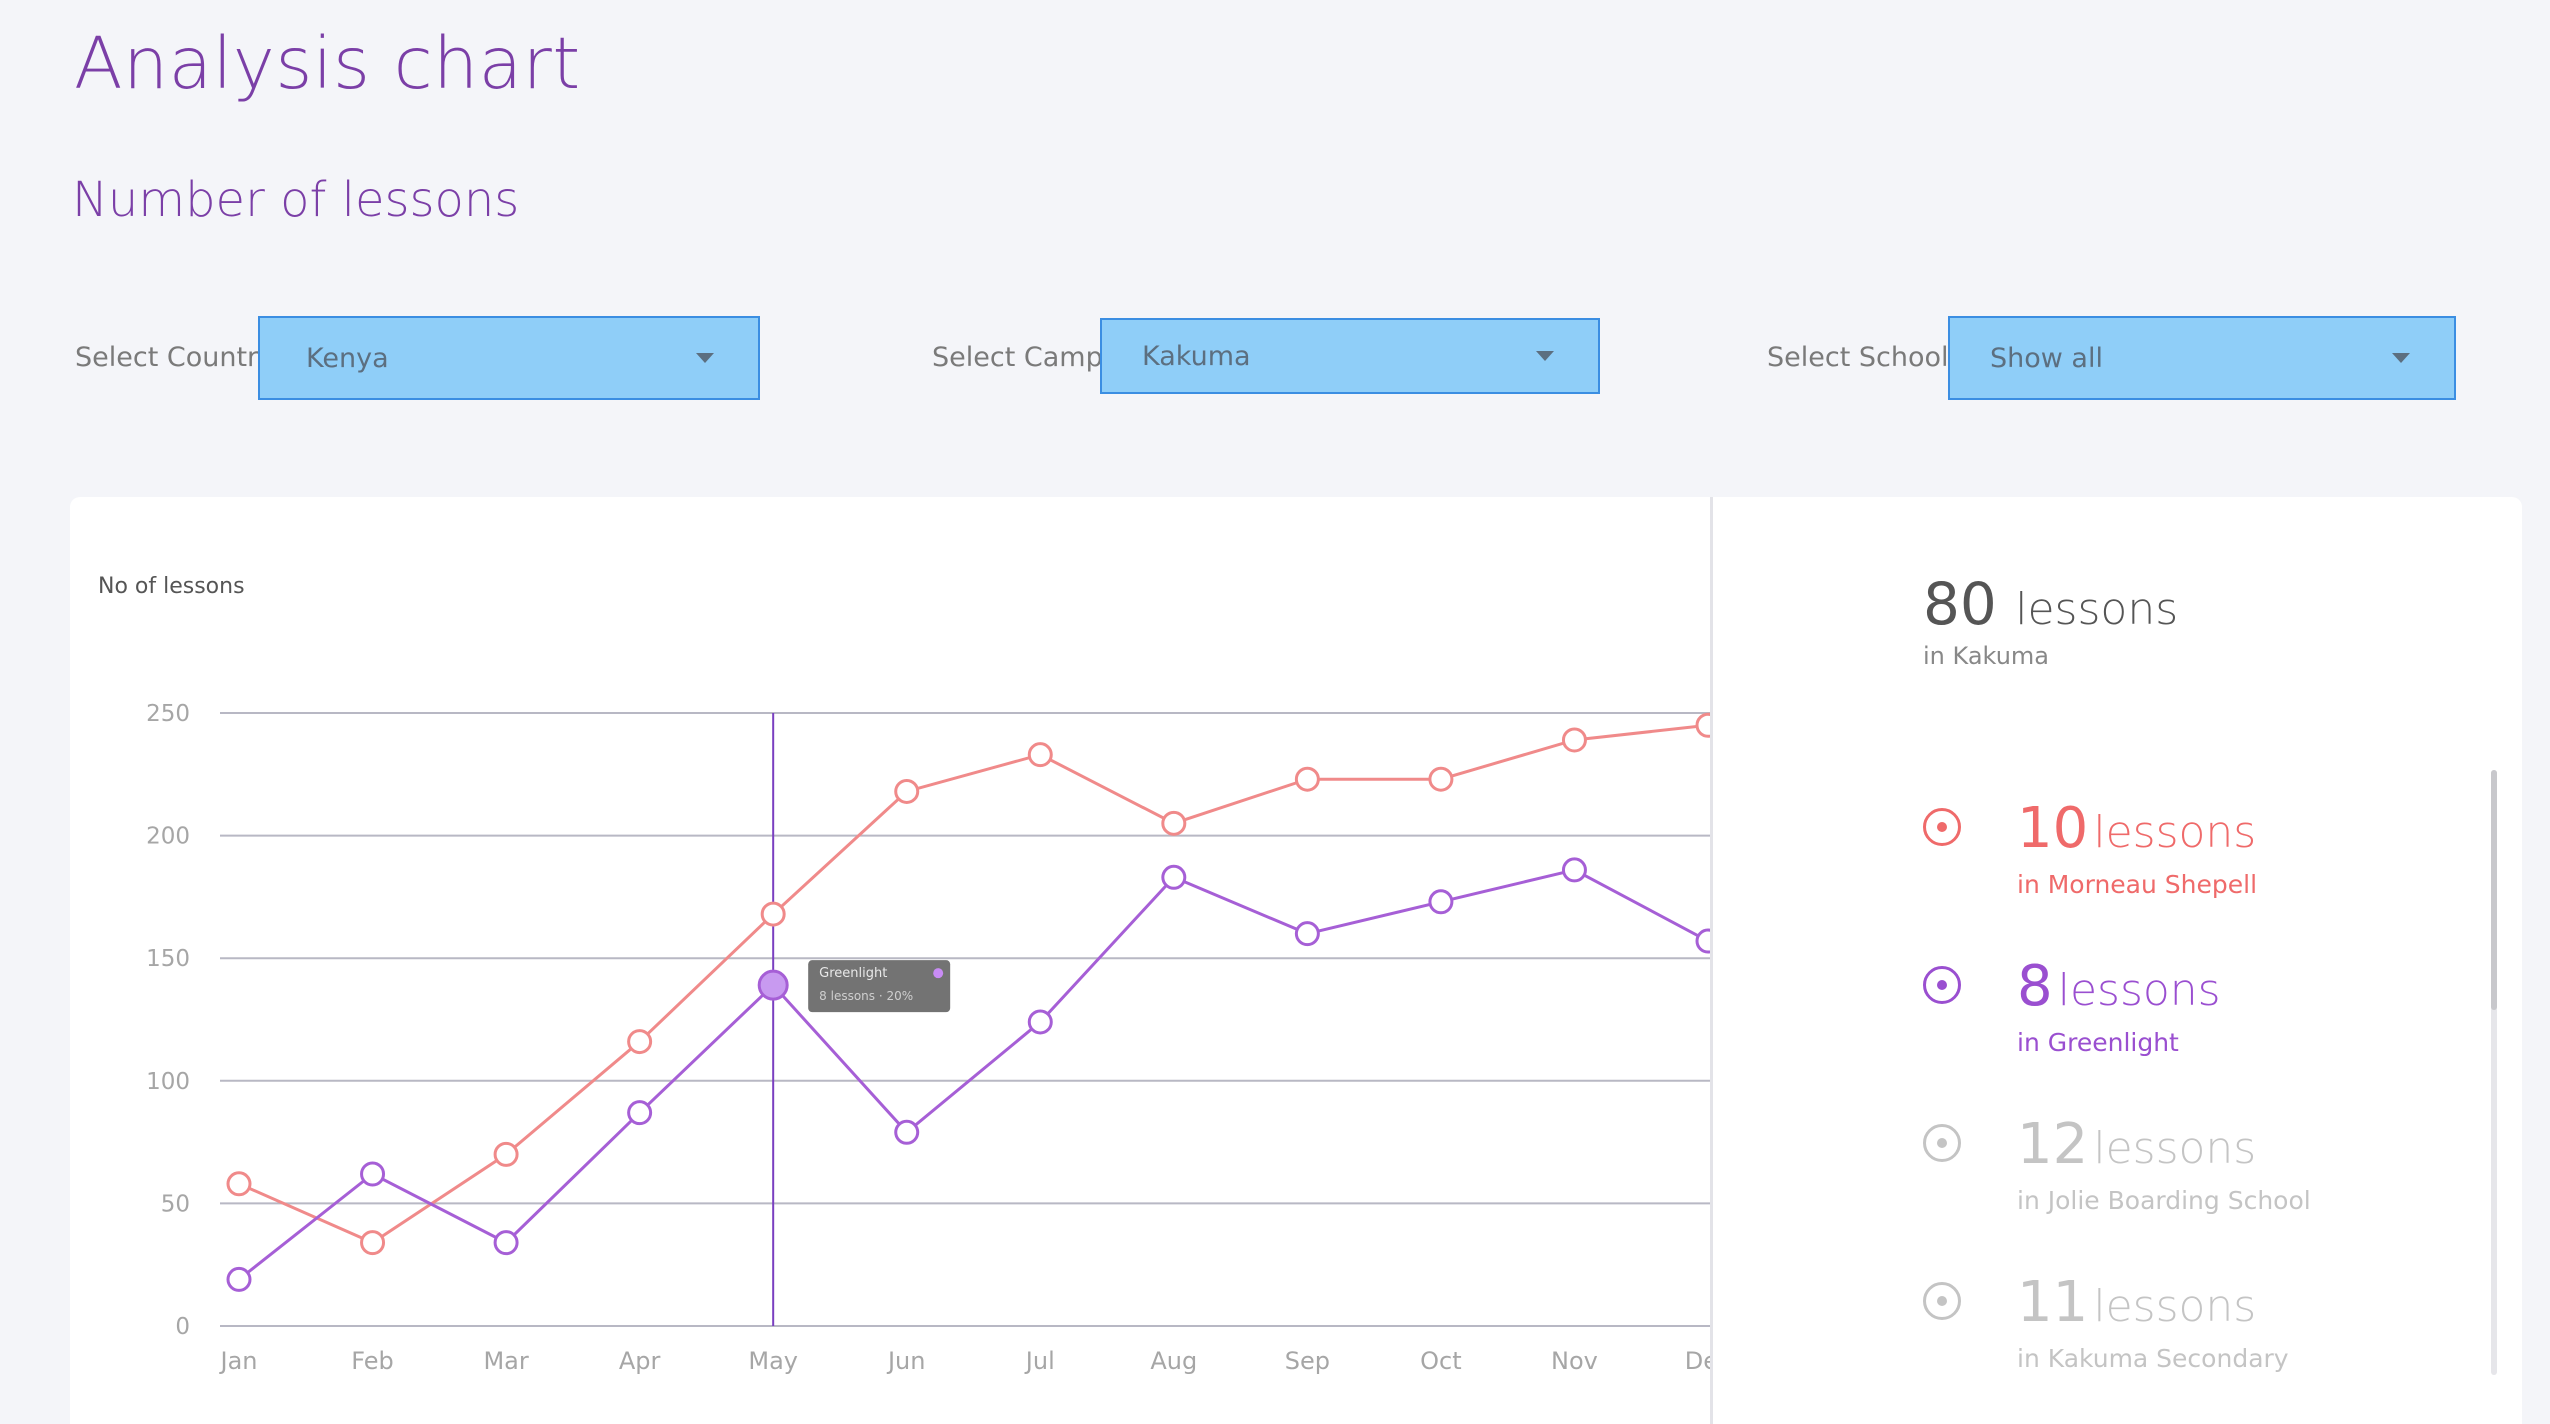  I want to click on legend-count: 8 lessons, so click(2119, 986).